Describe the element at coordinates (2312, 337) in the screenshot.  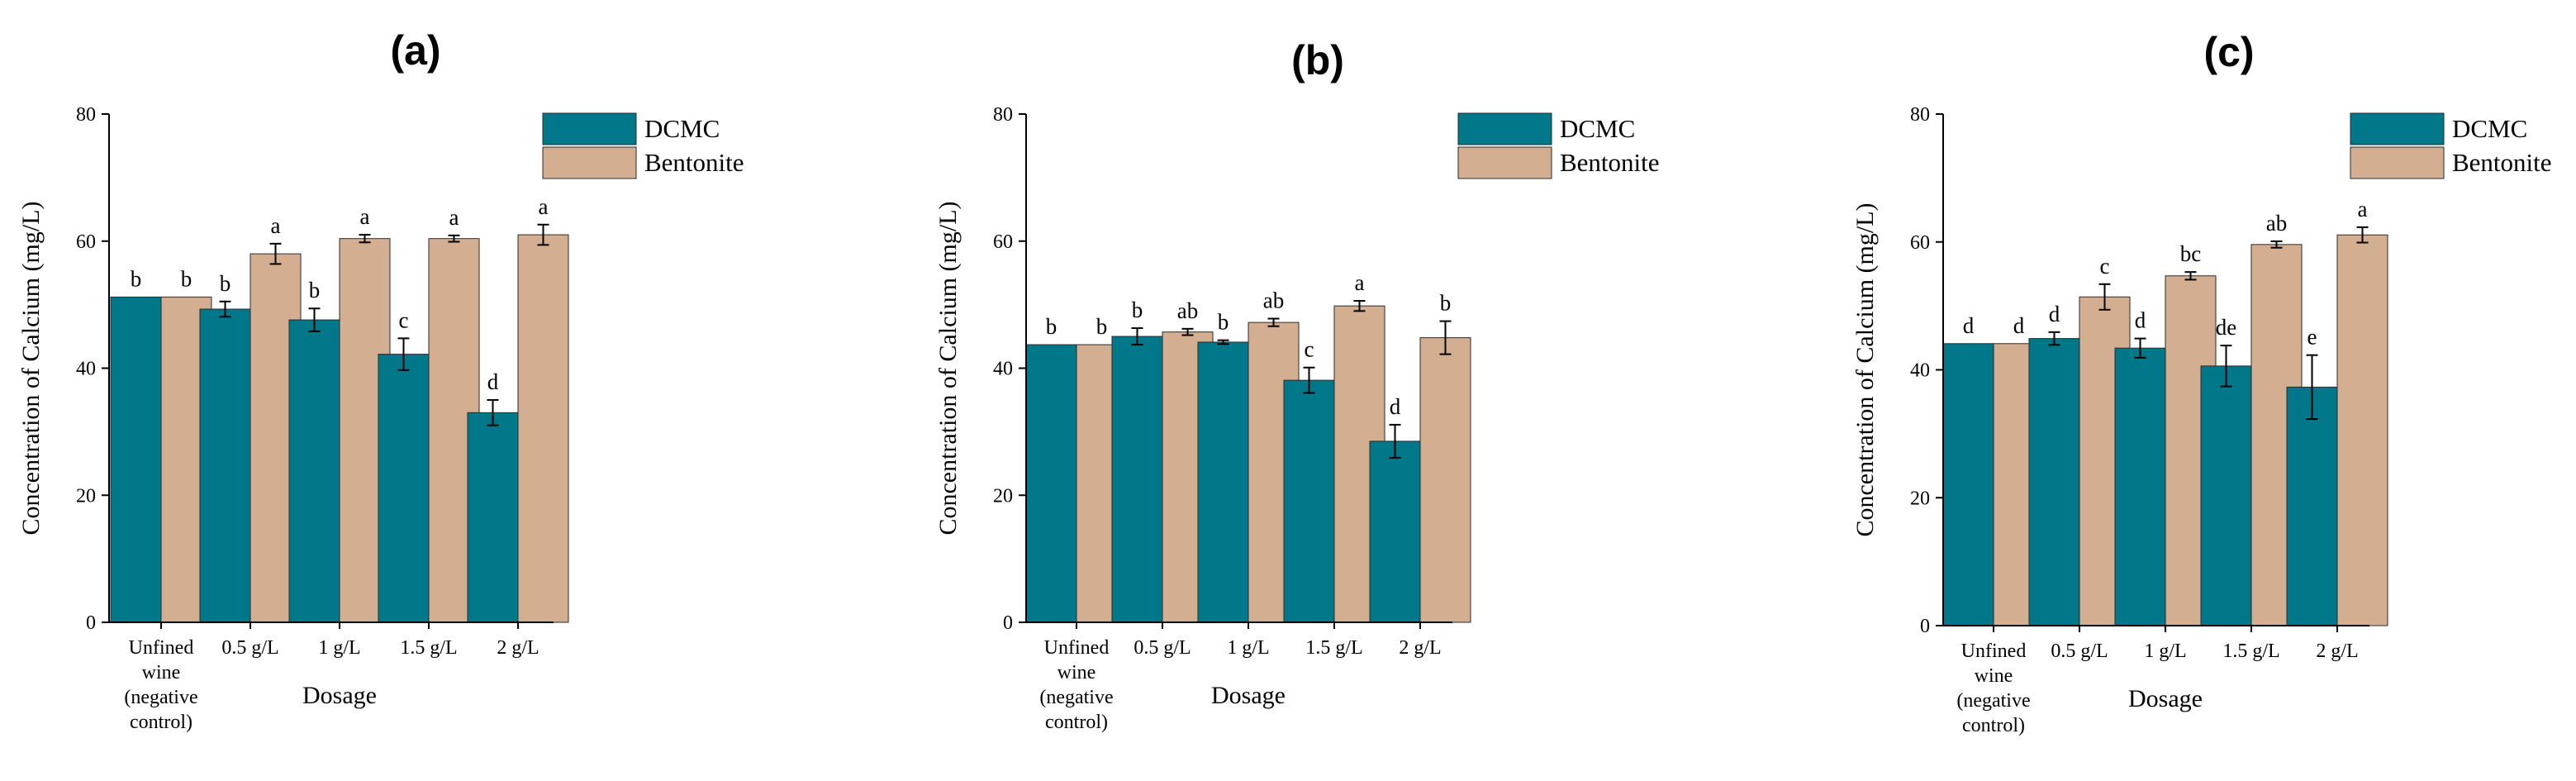
I see `significance-label: e` at that location.